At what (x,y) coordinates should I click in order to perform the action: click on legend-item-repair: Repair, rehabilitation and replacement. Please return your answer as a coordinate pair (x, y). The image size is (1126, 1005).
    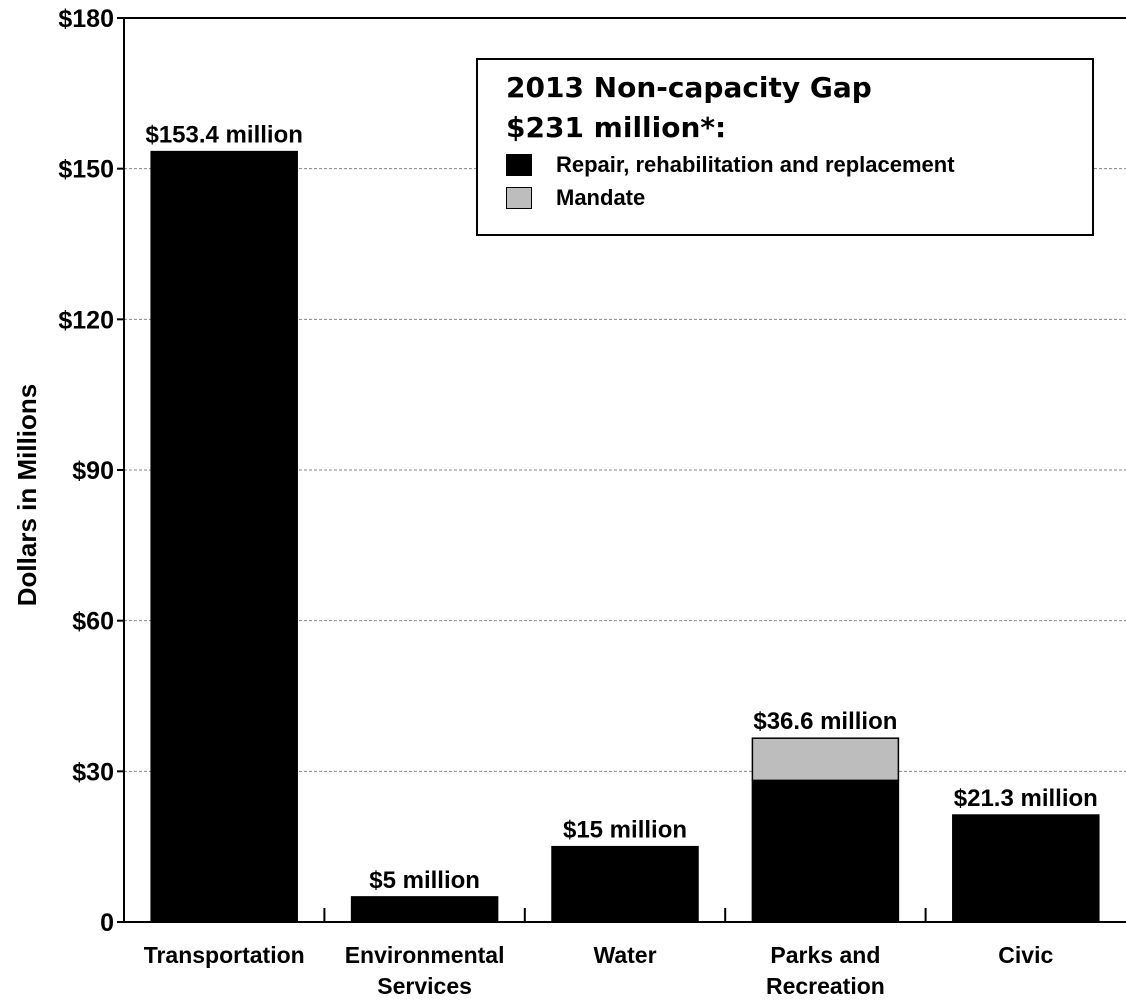
    Looking at the image, I should click on (799, 164).